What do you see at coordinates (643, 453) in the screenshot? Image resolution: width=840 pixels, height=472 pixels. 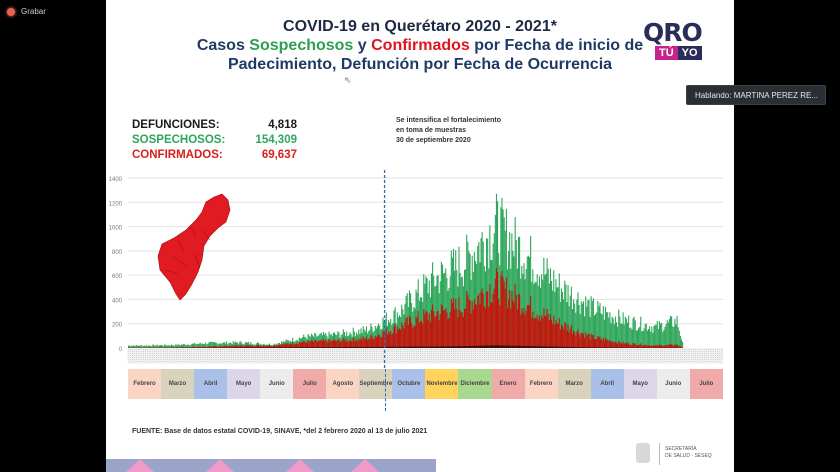 I see `state-seal-icon` at bounding box center [643, 453].